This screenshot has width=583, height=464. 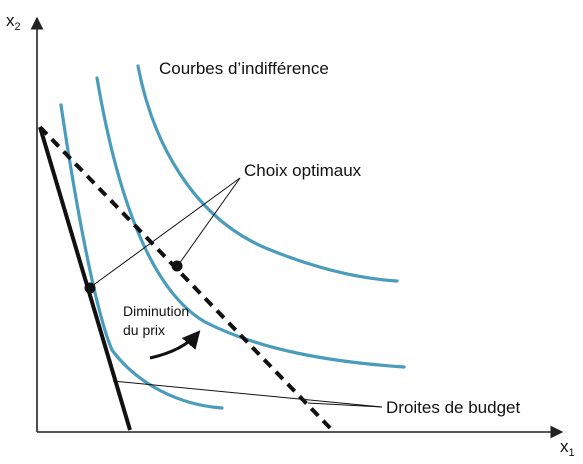 What do you see at coordinates (175, 345) in the screenshot?
I see `price-decrease-arrow` at bounding box center [175, 345].